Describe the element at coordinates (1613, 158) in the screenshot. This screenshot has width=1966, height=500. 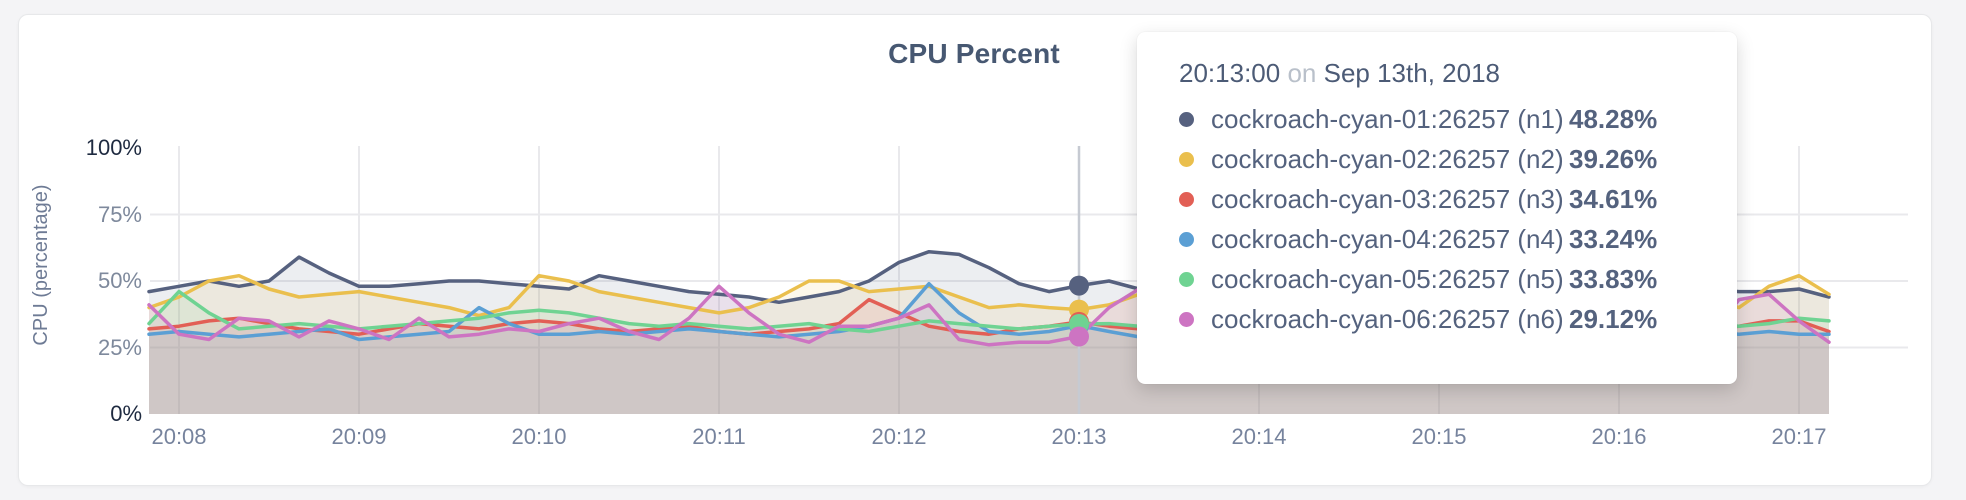
I see `tooltip-series-value: 39.26%` at that location.